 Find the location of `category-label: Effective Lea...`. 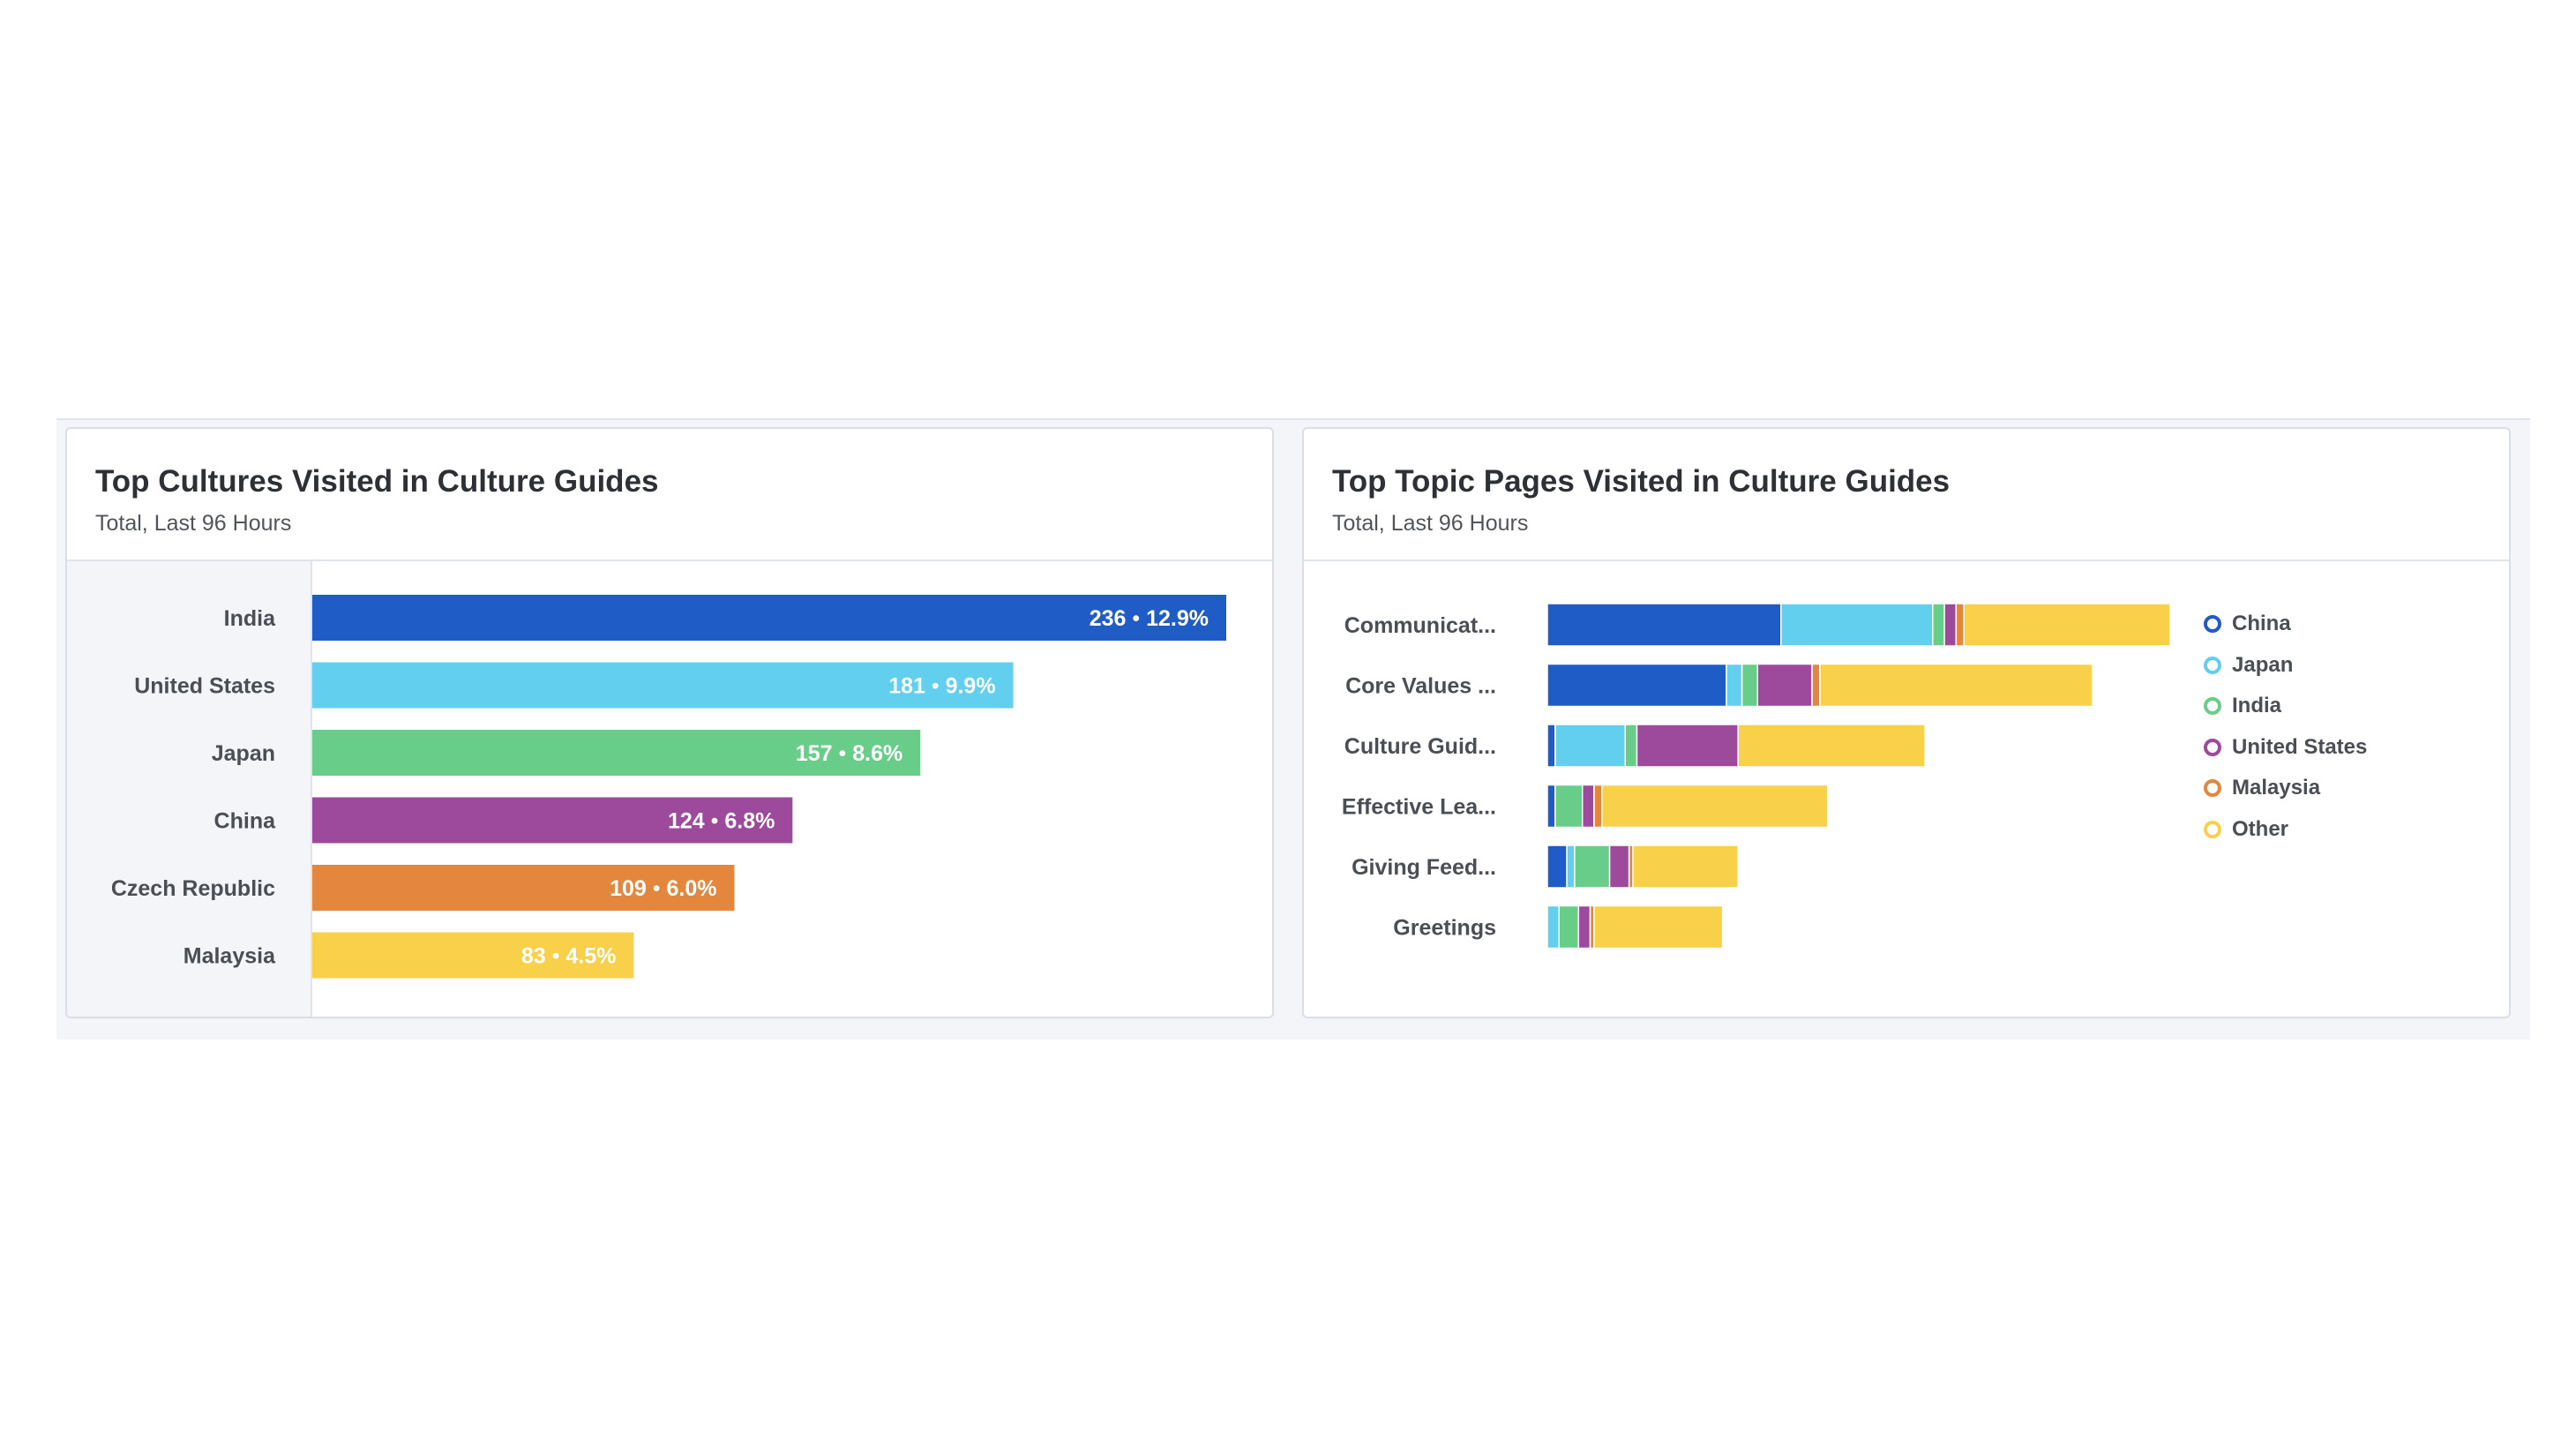

category-label: Effective Lea... is located at coordinates (1419, 807).